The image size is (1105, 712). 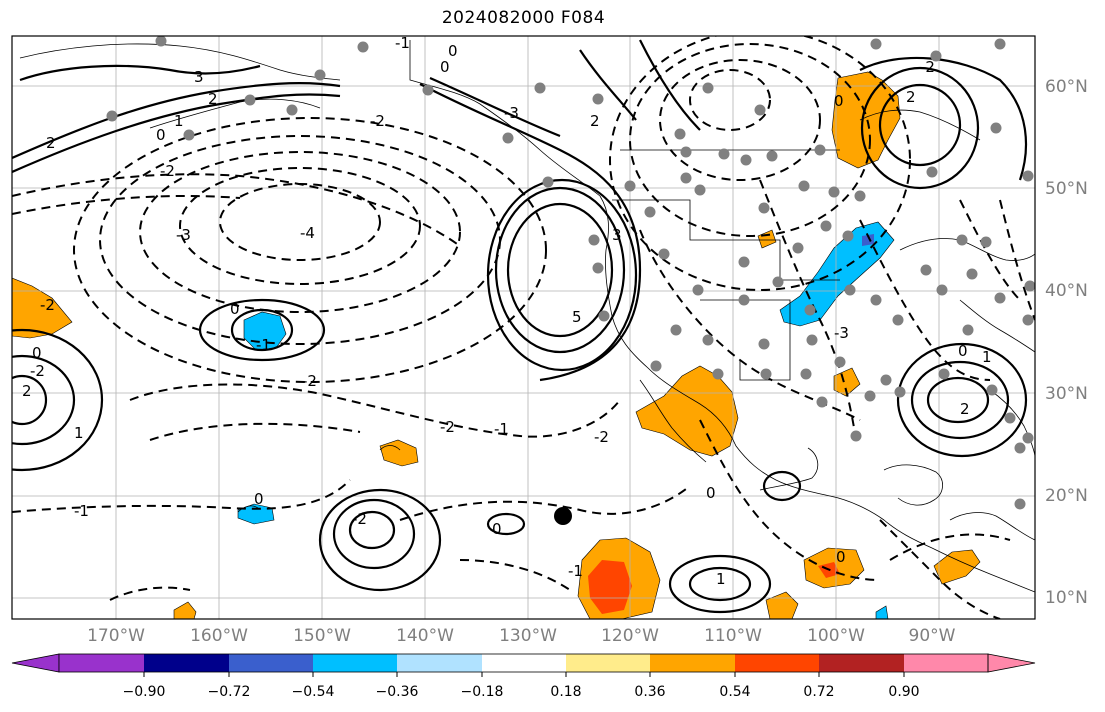 What do you see at coordinates (307, 233) in the screenshot?
I see `contour-label: -4` at bounding box center [307, 233].